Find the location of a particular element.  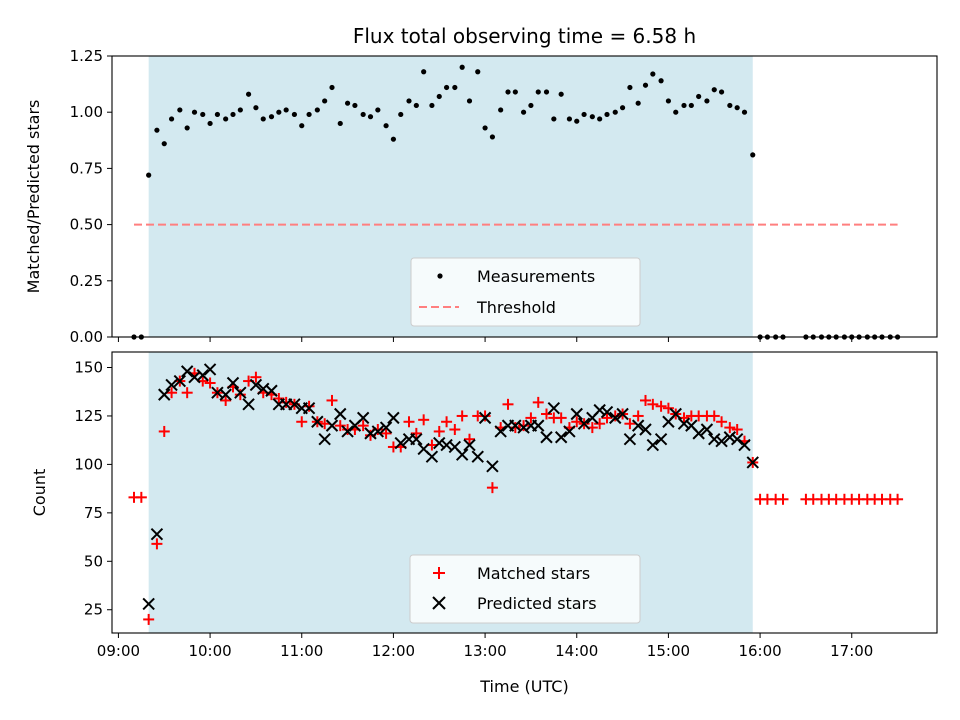

x-tick-label: 09:00 is located at coordinates (118, 651).